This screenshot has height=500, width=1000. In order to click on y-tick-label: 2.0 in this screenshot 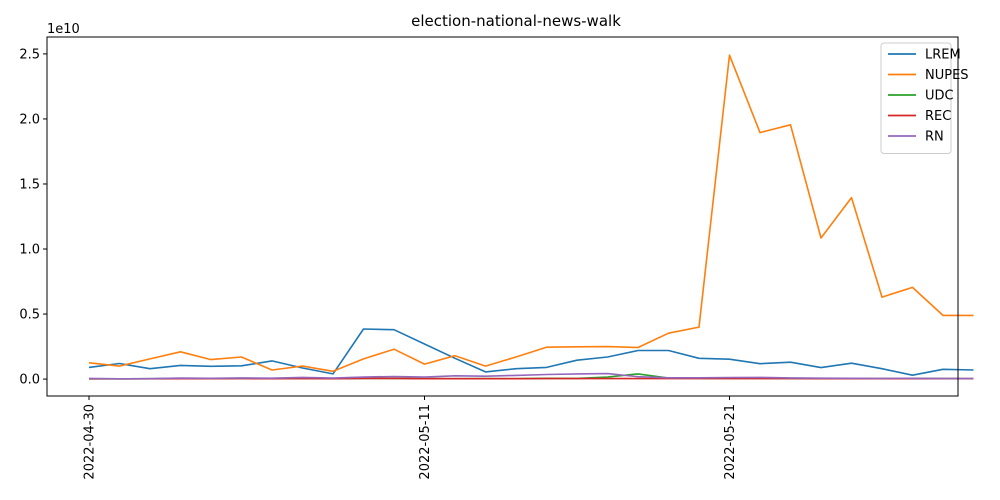, I will do `click(29, 119)`.